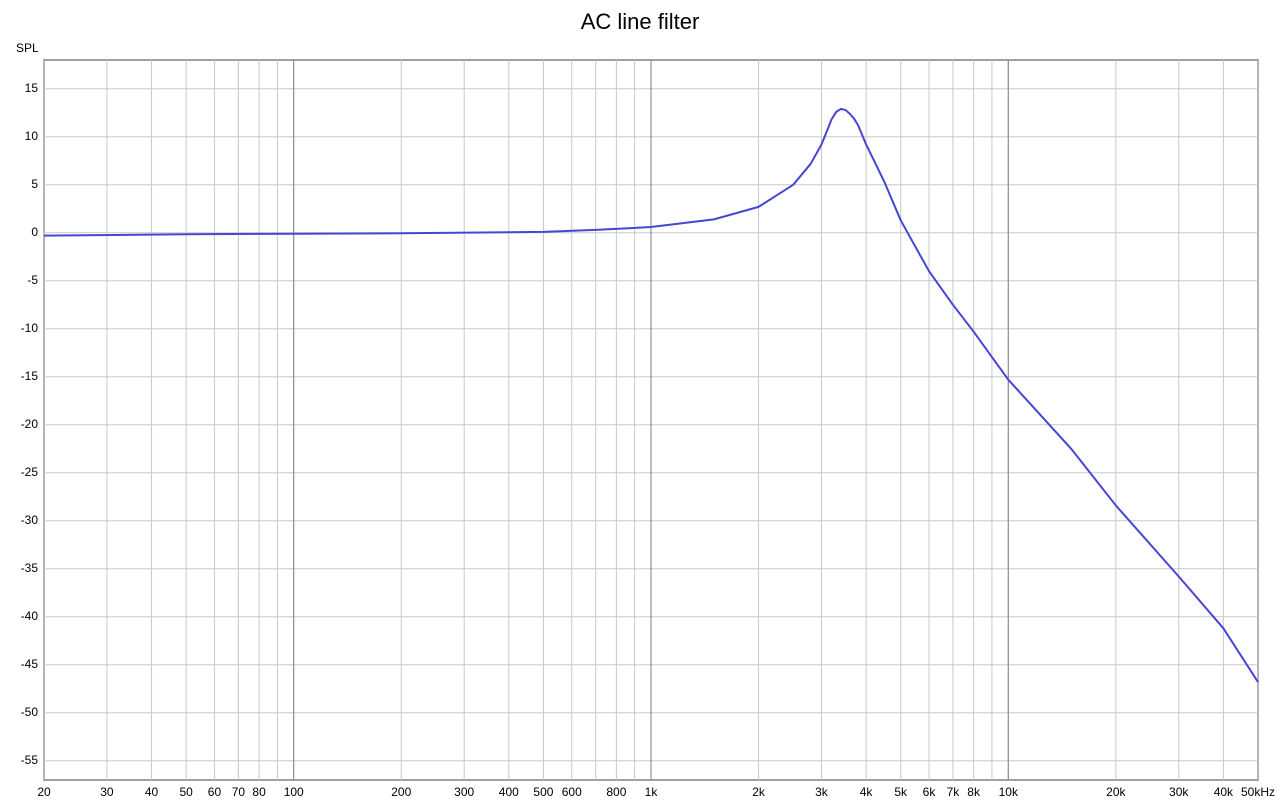 This screenshot has height=809, width=1280. I want to click on x-tick-label: 6k, so click(930, 792).